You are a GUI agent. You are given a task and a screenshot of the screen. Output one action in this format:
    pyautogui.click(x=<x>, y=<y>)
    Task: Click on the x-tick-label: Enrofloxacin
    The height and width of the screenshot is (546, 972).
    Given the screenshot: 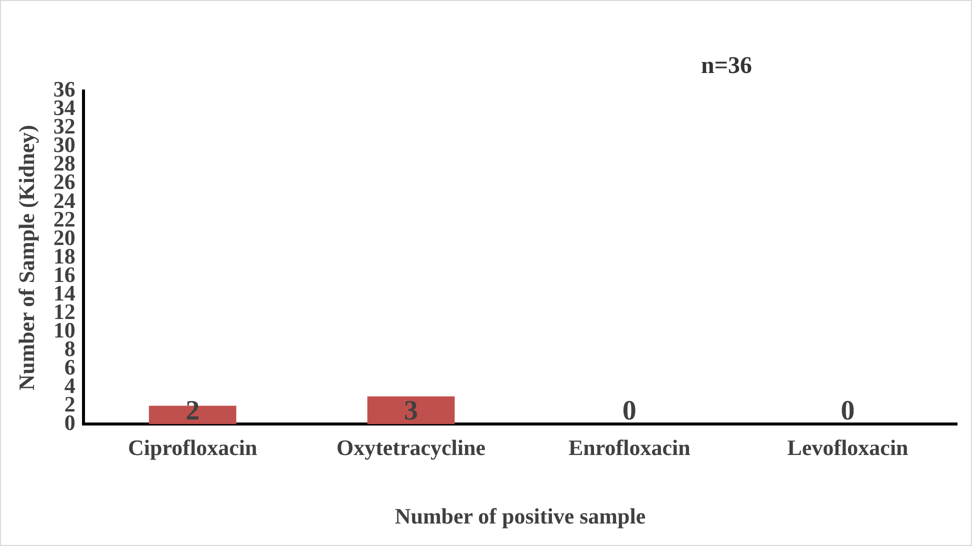 What is the action you would take?
    pyautogui.click(x=629, y=447)
    